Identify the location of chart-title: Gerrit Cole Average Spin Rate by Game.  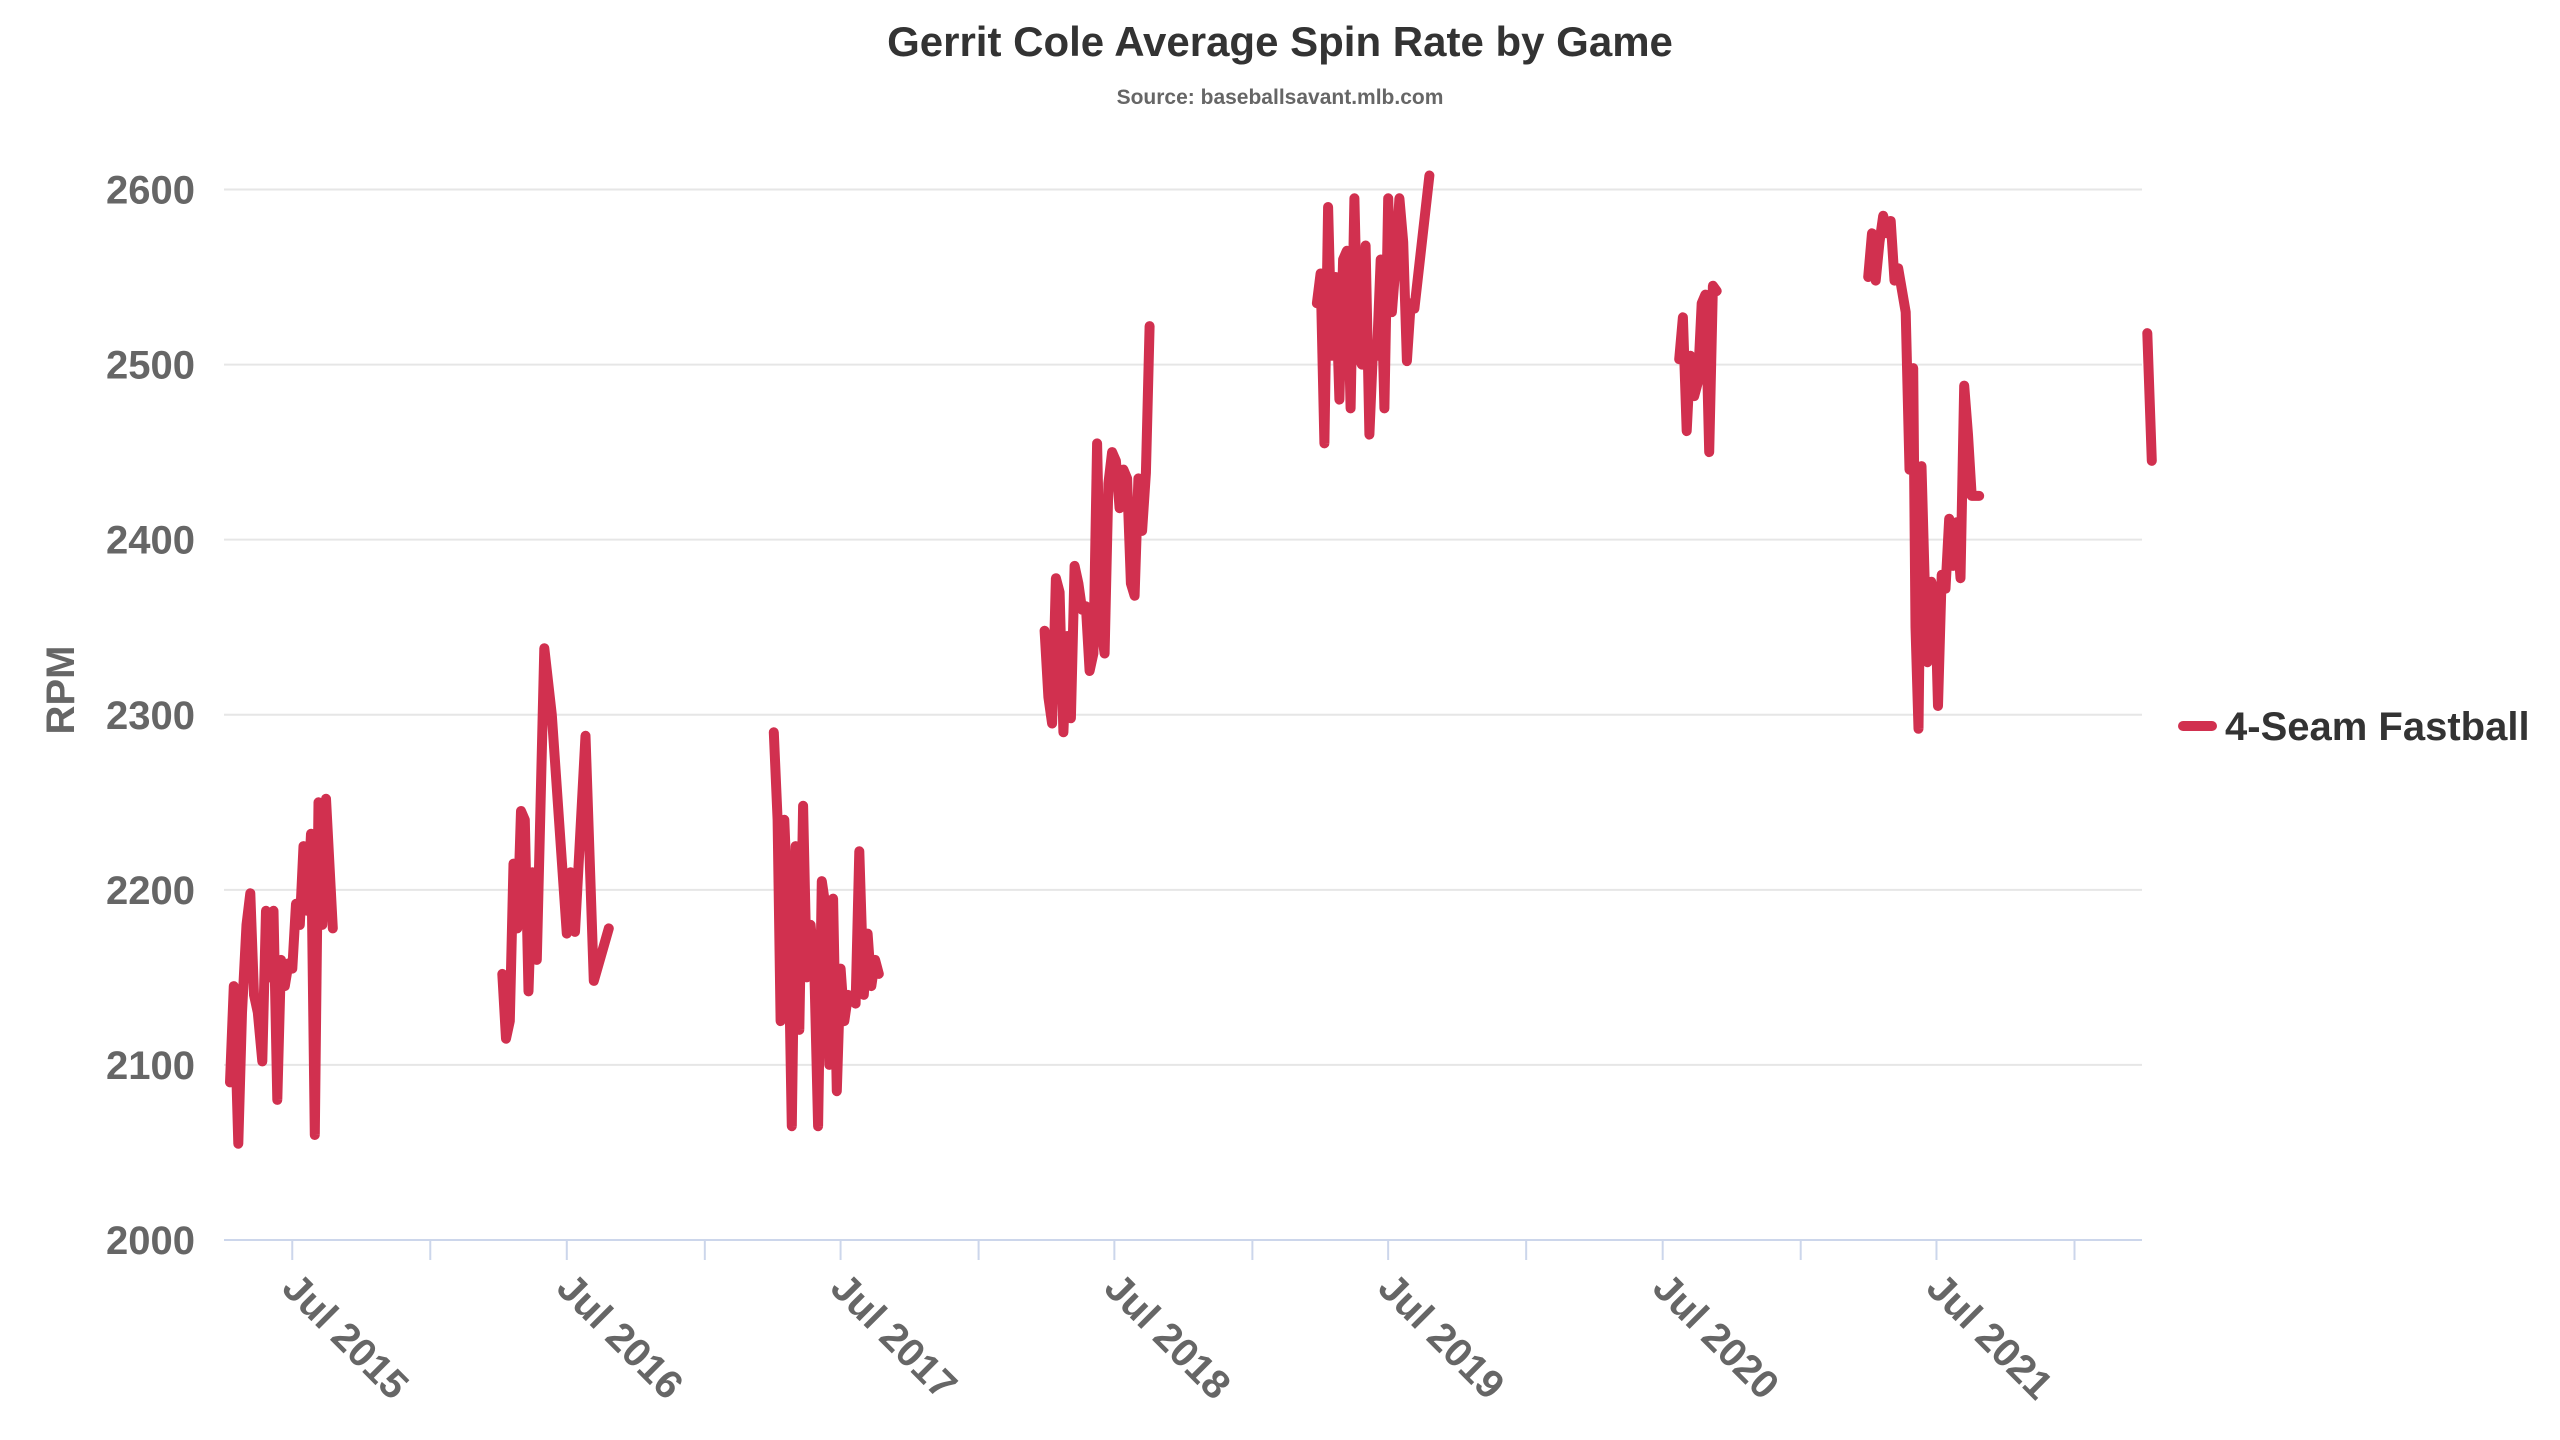
(1280, 41).